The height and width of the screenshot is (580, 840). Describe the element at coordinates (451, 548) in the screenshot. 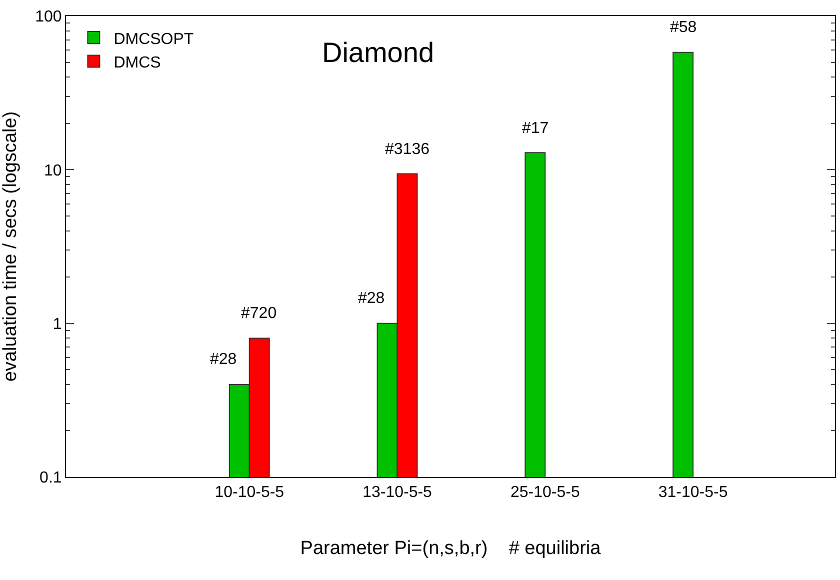

I see `x-axis-title: Parameter Pi=(n,s,b,r) # equilibria` at that location.